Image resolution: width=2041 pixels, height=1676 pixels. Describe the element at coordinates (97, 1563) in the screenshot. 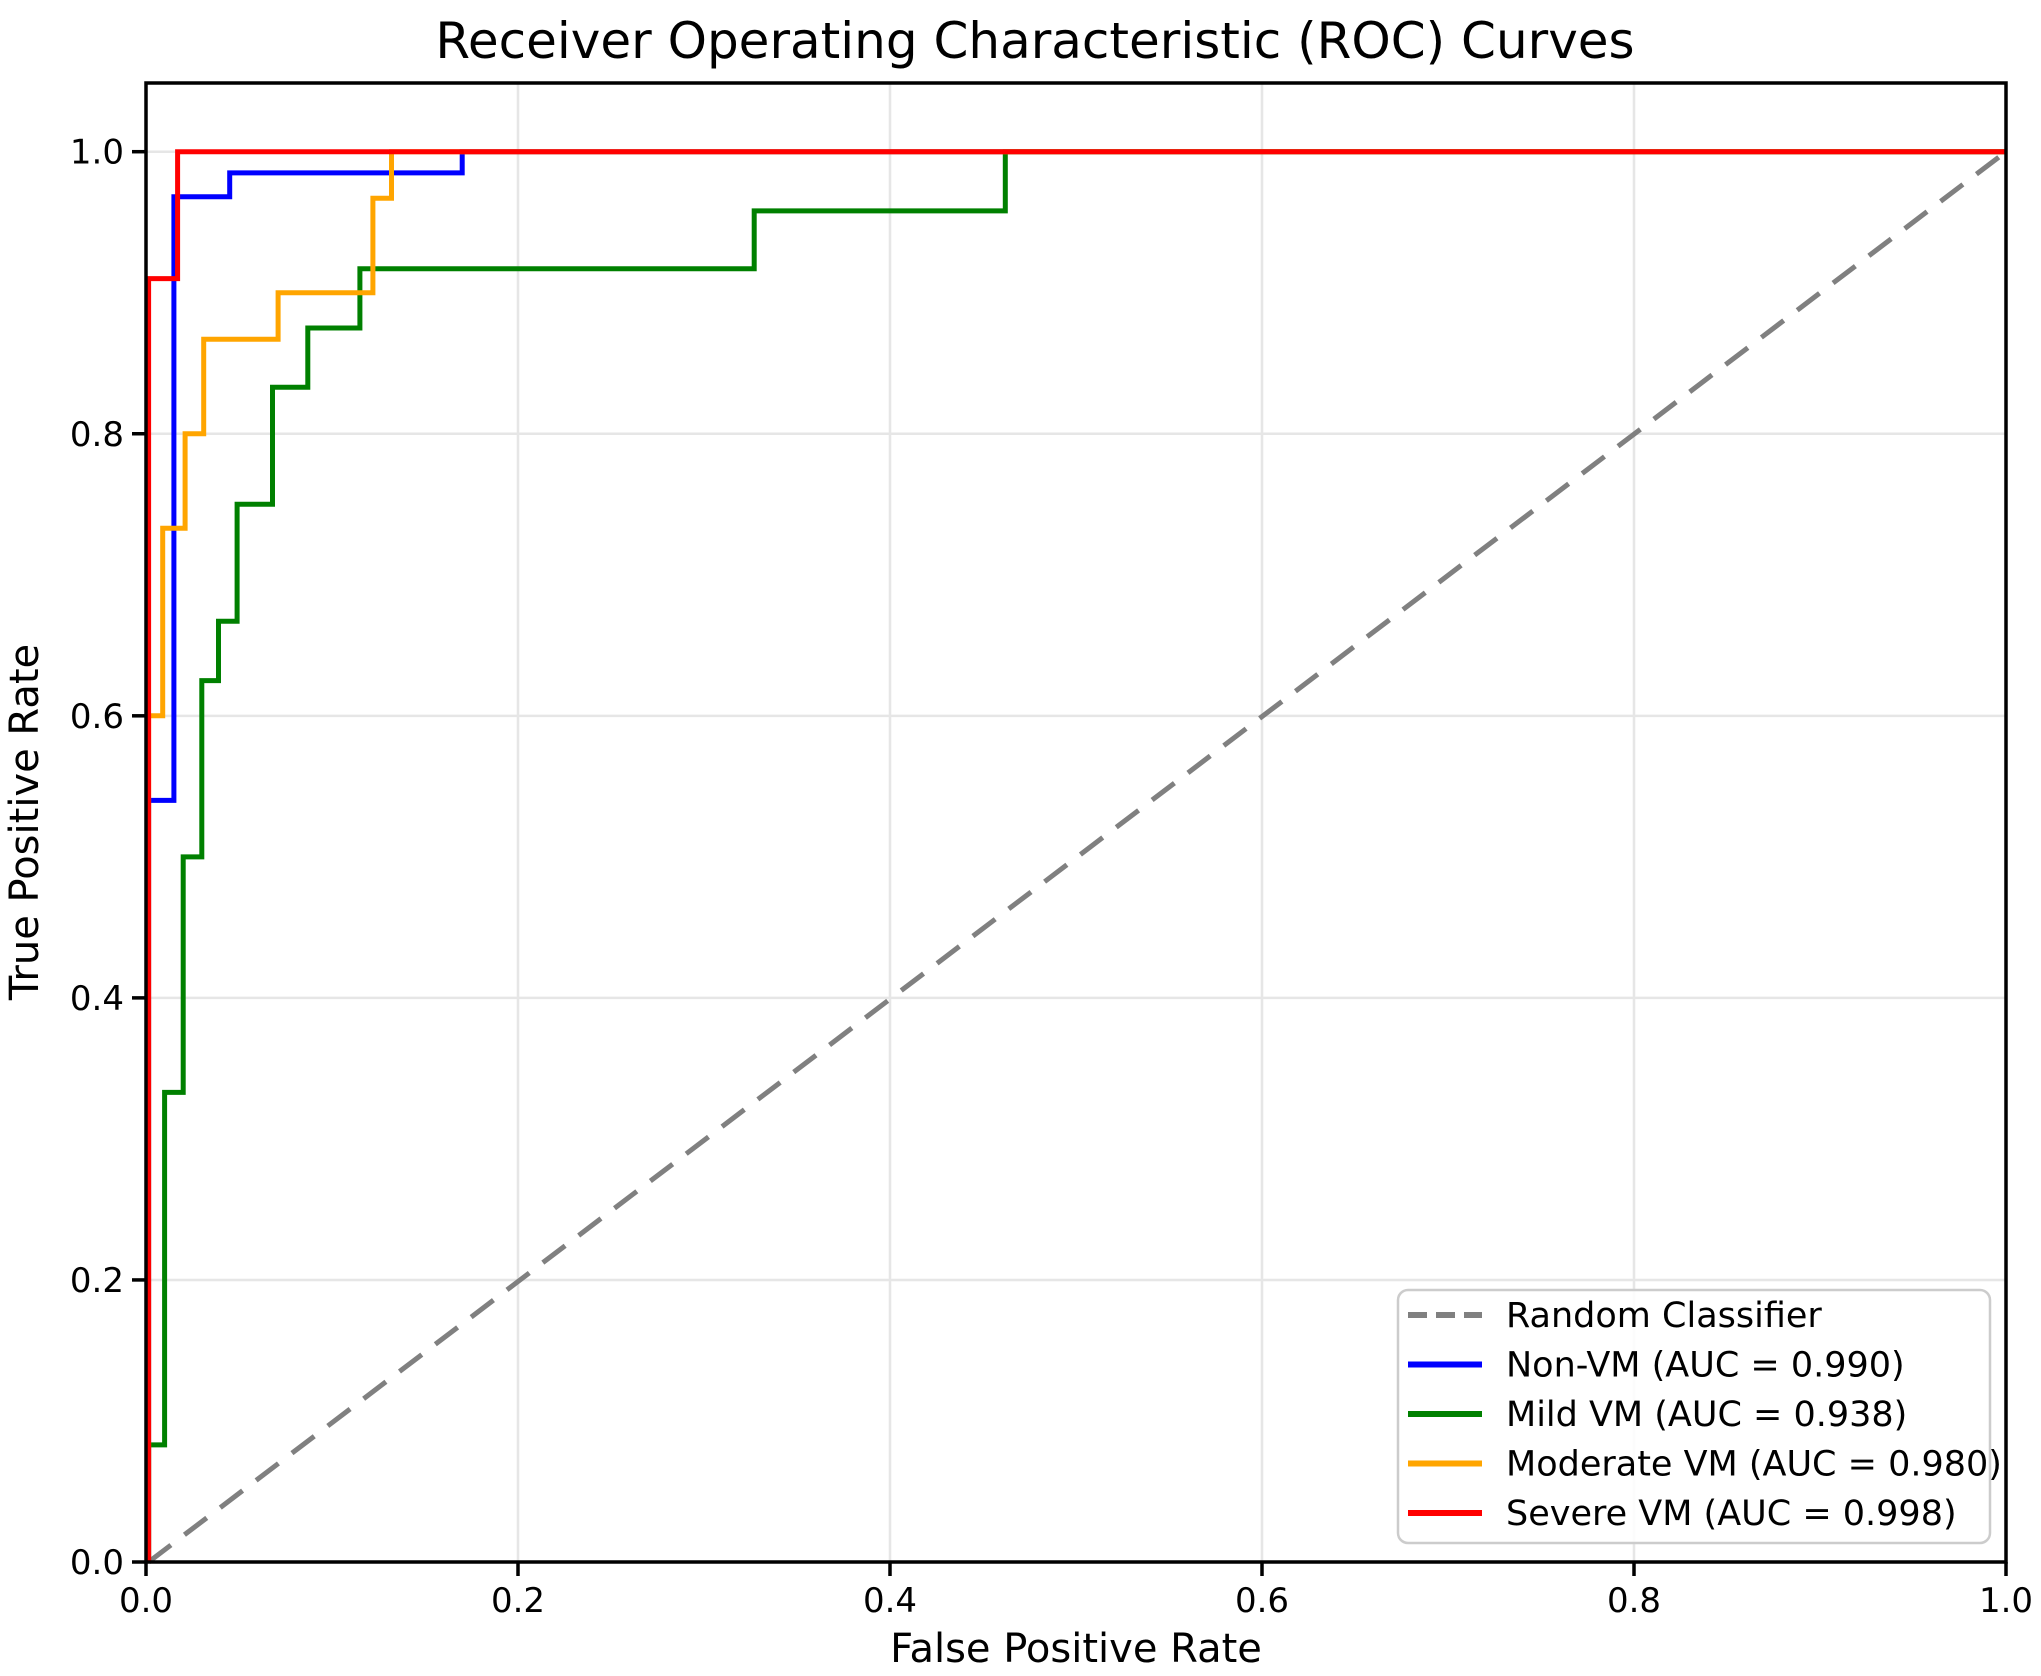

I see `y-tick-label-0: 0.0` at that location.